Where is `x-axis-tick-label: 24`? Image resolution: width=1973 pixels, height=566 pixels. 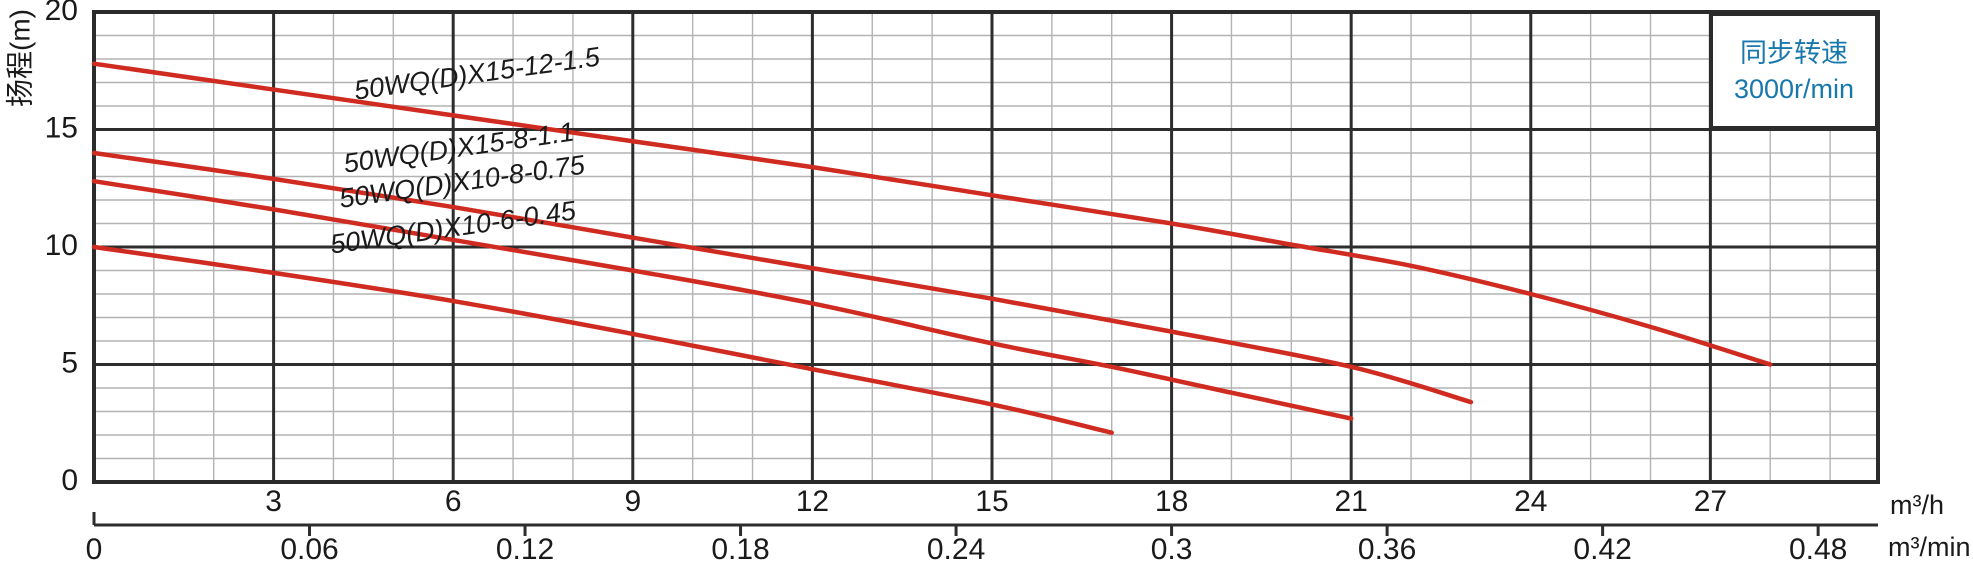 x-axis-tick-label: 24 is located at coordinates (1530, 501).